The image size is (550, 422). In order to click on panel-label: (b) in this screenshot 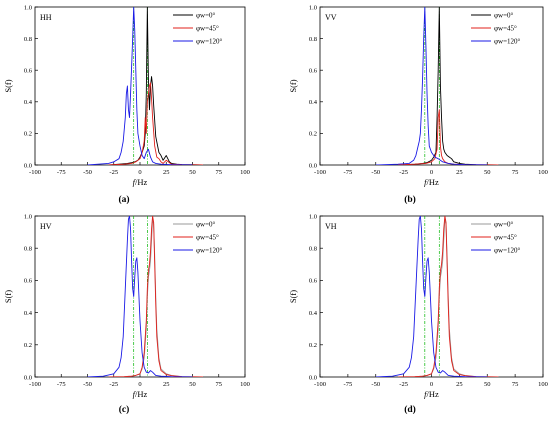, I will do `click(410, 199)`.